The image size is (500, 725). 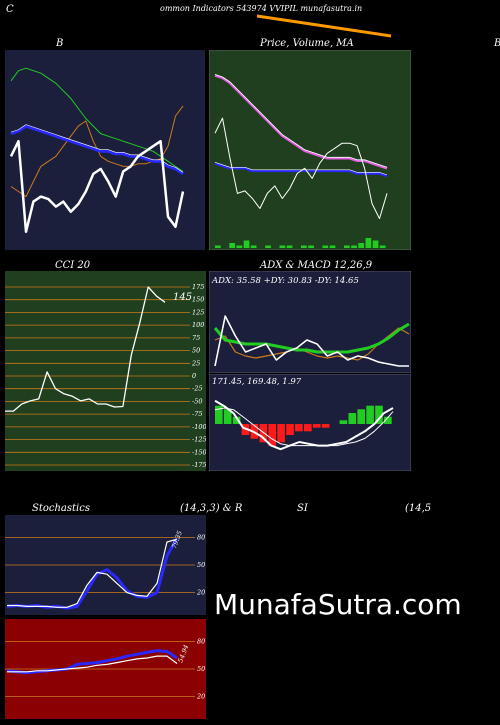 I want to click on rsi-title: SI, so click(x=302, y=508).